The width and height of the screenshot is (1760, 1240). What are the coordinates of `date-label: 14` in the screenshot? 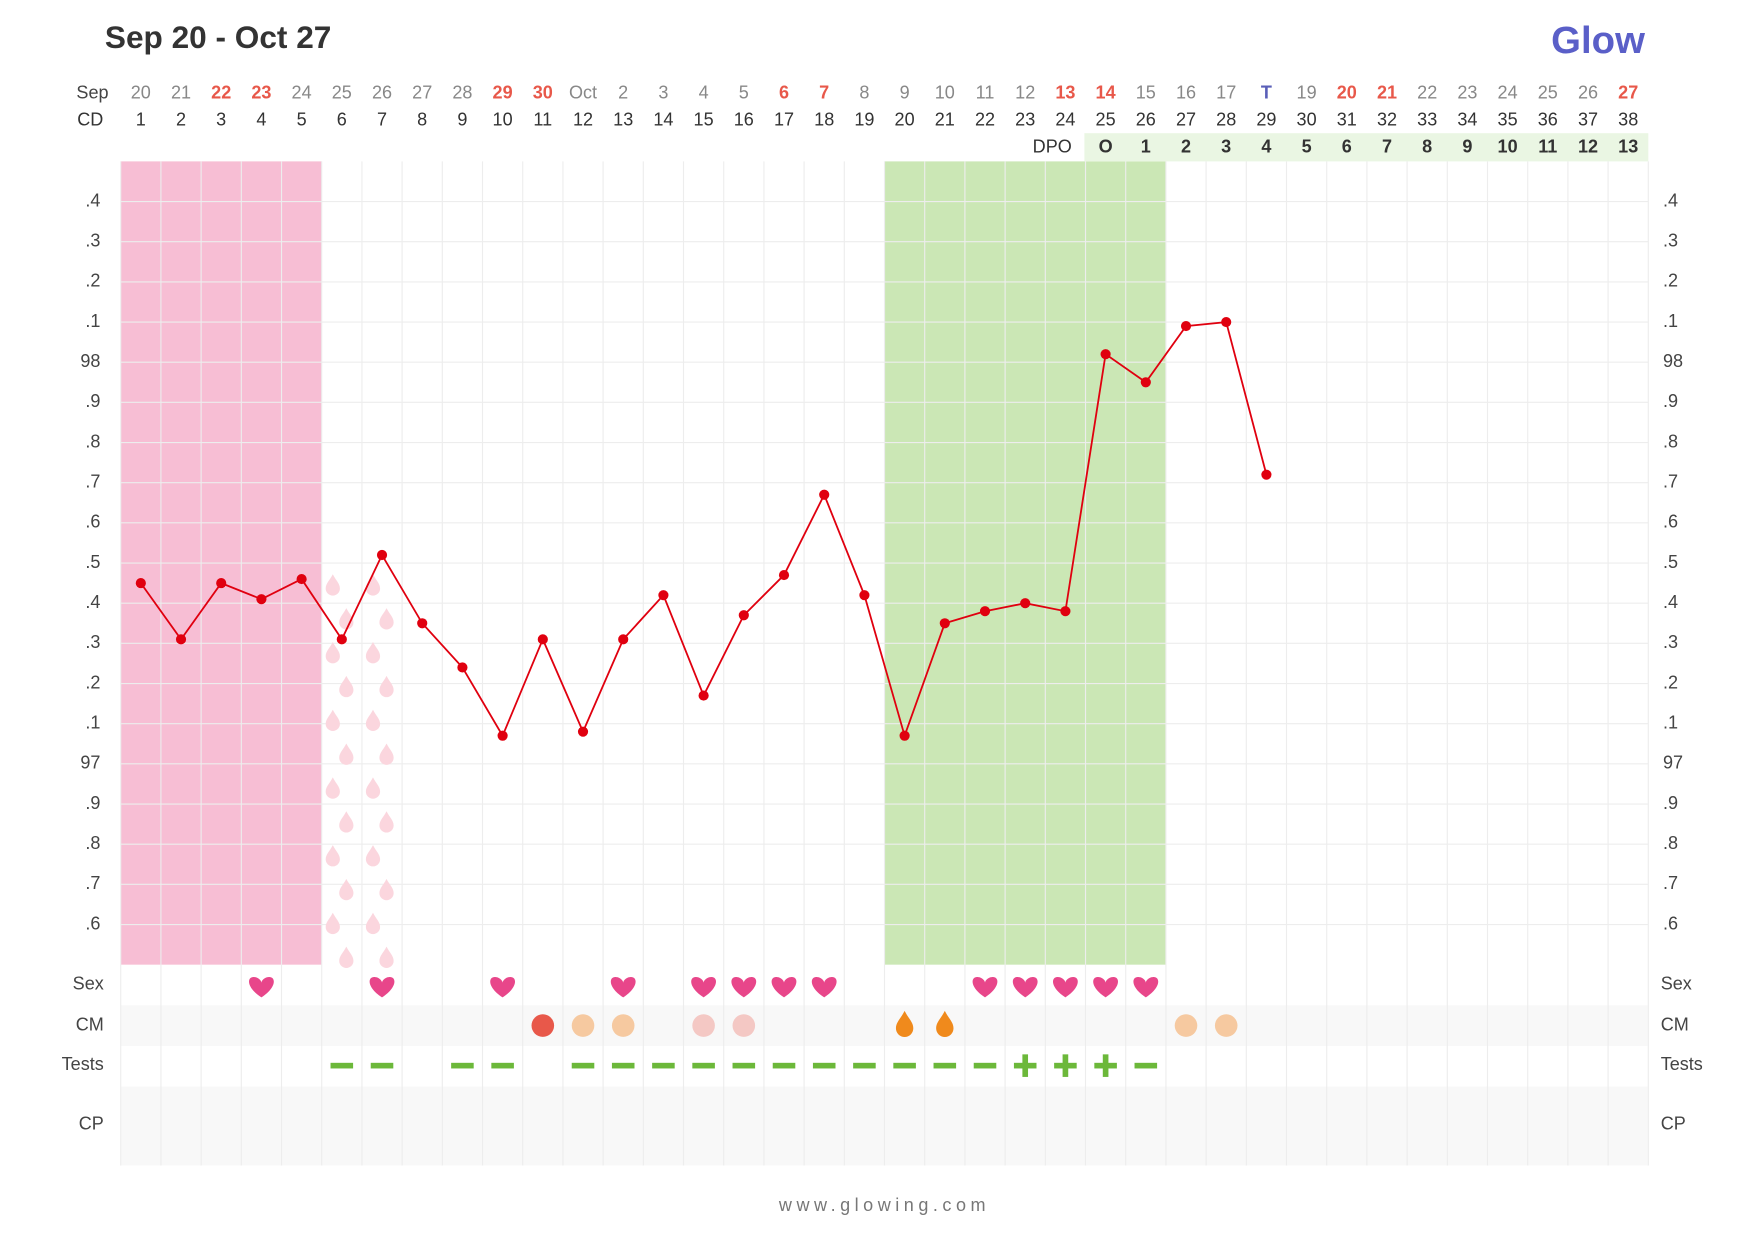 It's located at (1106, 92).